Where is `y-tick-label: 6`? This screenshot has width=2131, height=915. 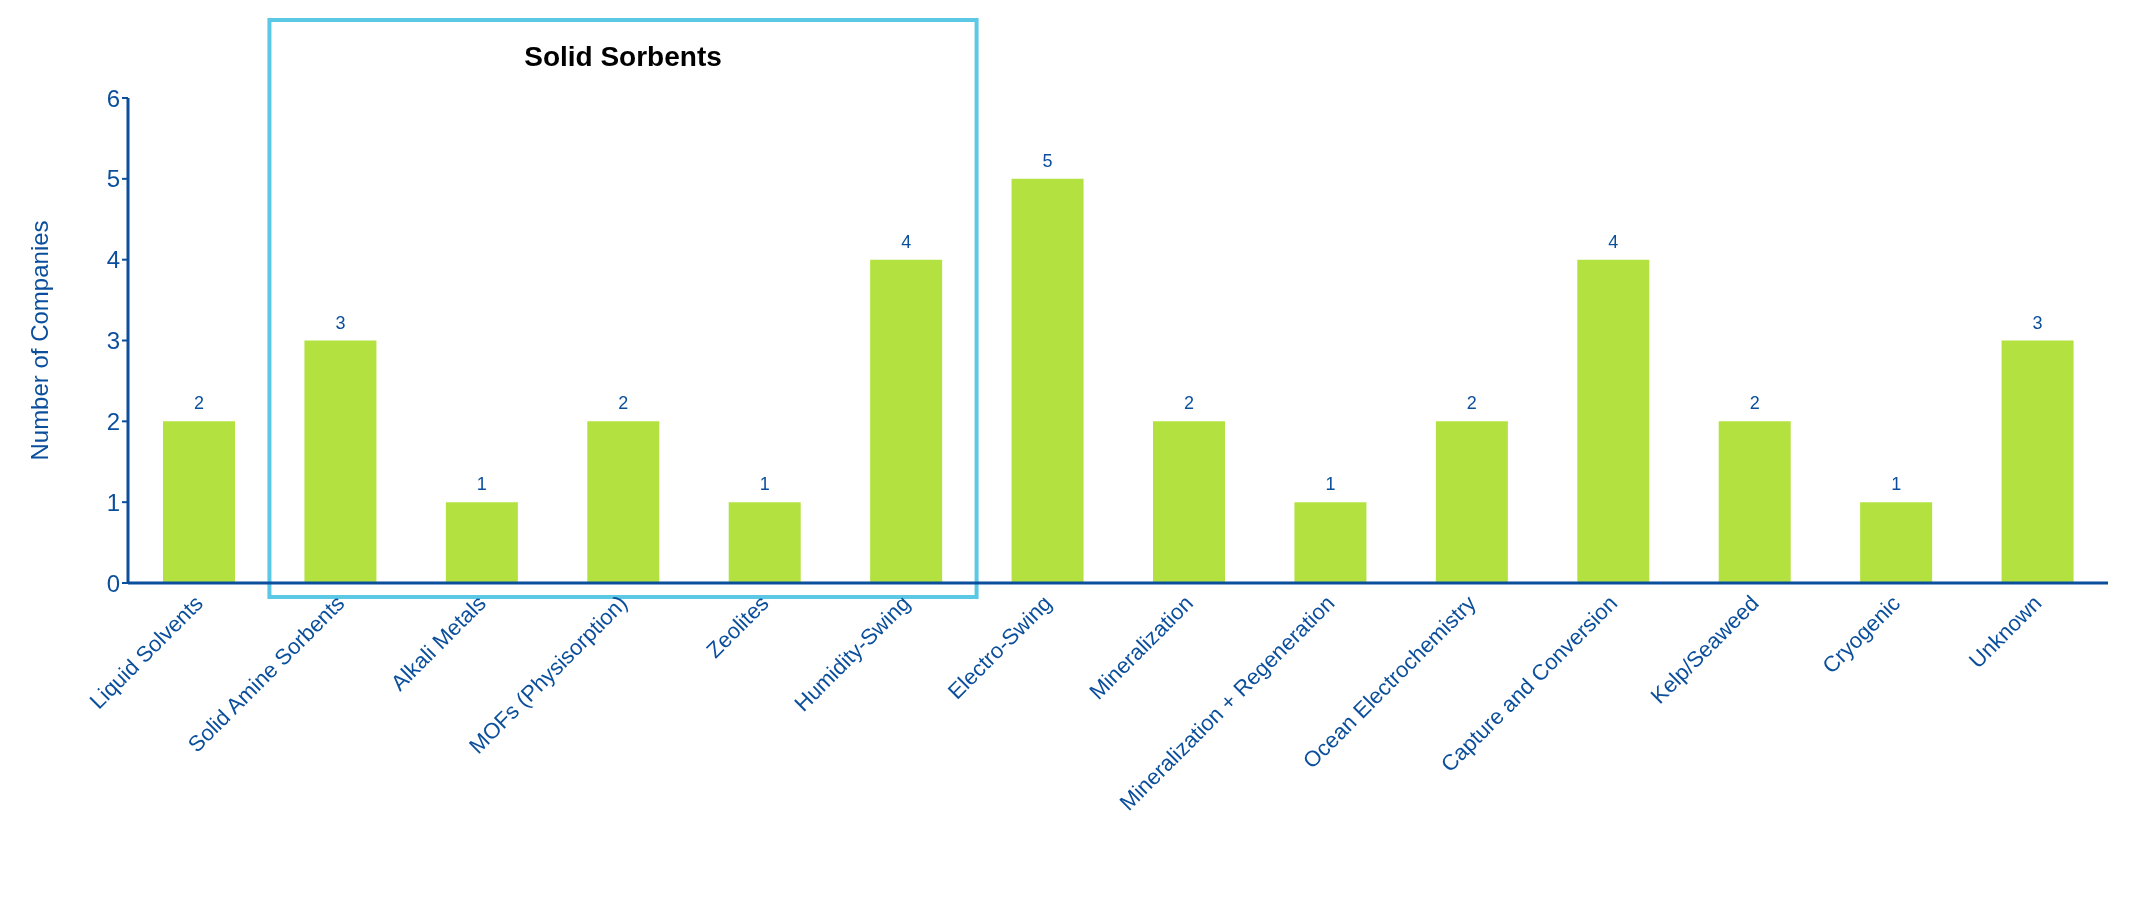
y-tick-label: 6 is located at coordinates (113, 98).